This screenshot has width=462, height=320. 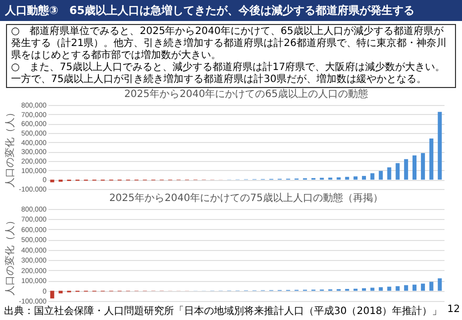 What do you see at coordinates (229, 44) in the screenshot?
I see `text: ○ 都道府県単位でみると、2025年から2040年にかけて、65歳以上人口が減少する都道府県が発生する（計21県）。他方、引き続き増加する都道府県は計26都道府県で、特に東京都・神奈川県をはじめとする都市部では増加数が大きい。` at bounding box center [229, 44].